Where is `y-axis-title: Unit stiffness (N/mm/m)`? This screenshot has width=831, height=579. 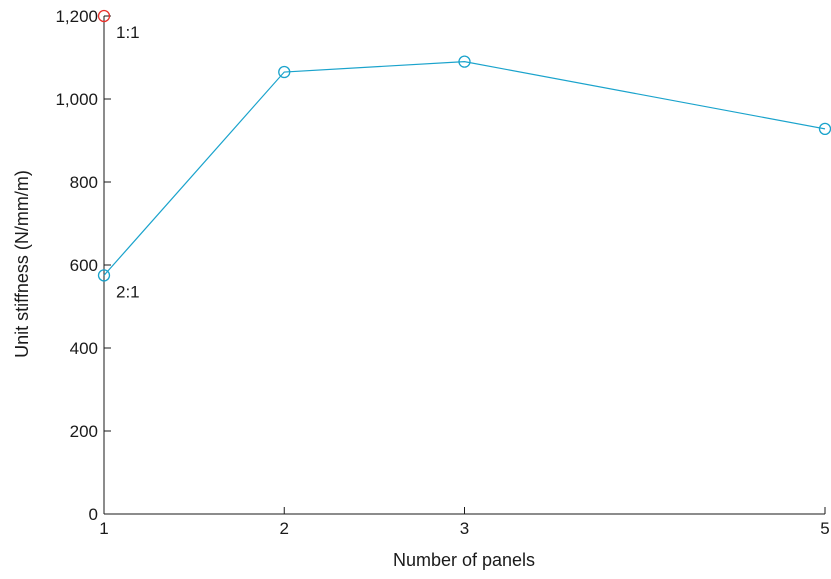 y-axis-title: Unit stiffness (N/mm/m) is located at coordinates (22, 264).